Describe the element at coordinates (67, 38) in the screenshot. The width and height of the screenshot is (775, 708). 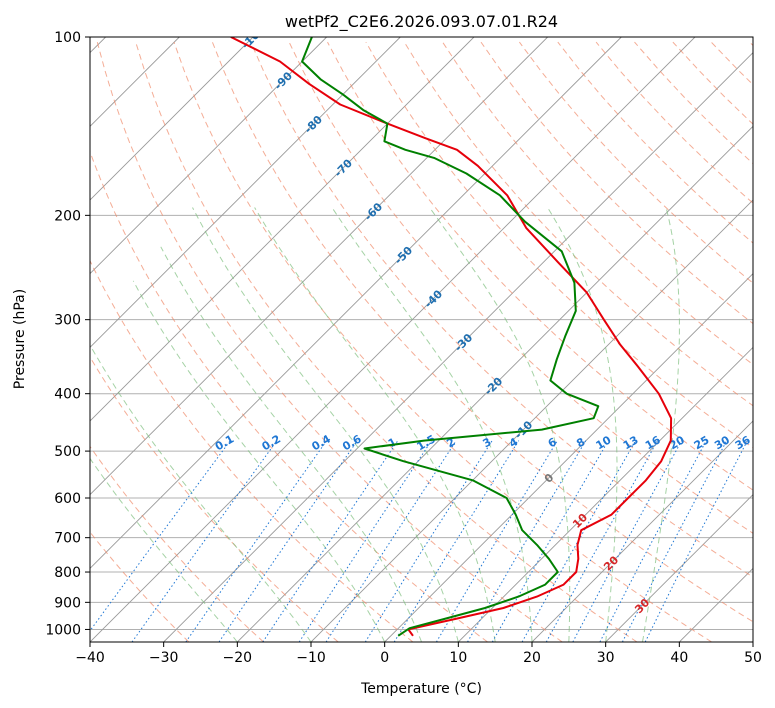
I see `y-tick-label: 100` at that location.